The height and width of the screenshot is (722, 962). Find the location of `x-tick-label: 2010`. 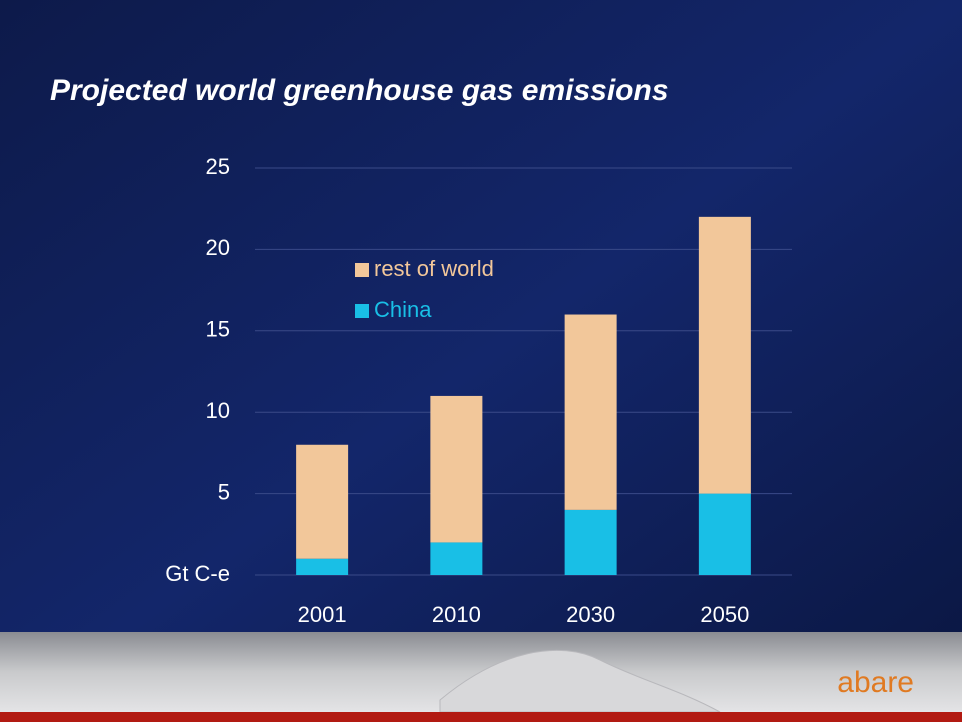

x-tick-label: 2010 is located at coordinates (456, 614).